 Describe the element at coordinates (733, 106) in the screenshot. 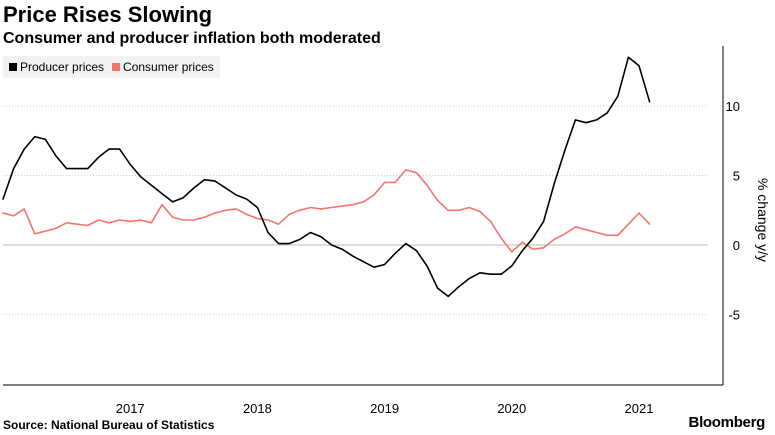

I see `y-tick-label: 10` at that location.